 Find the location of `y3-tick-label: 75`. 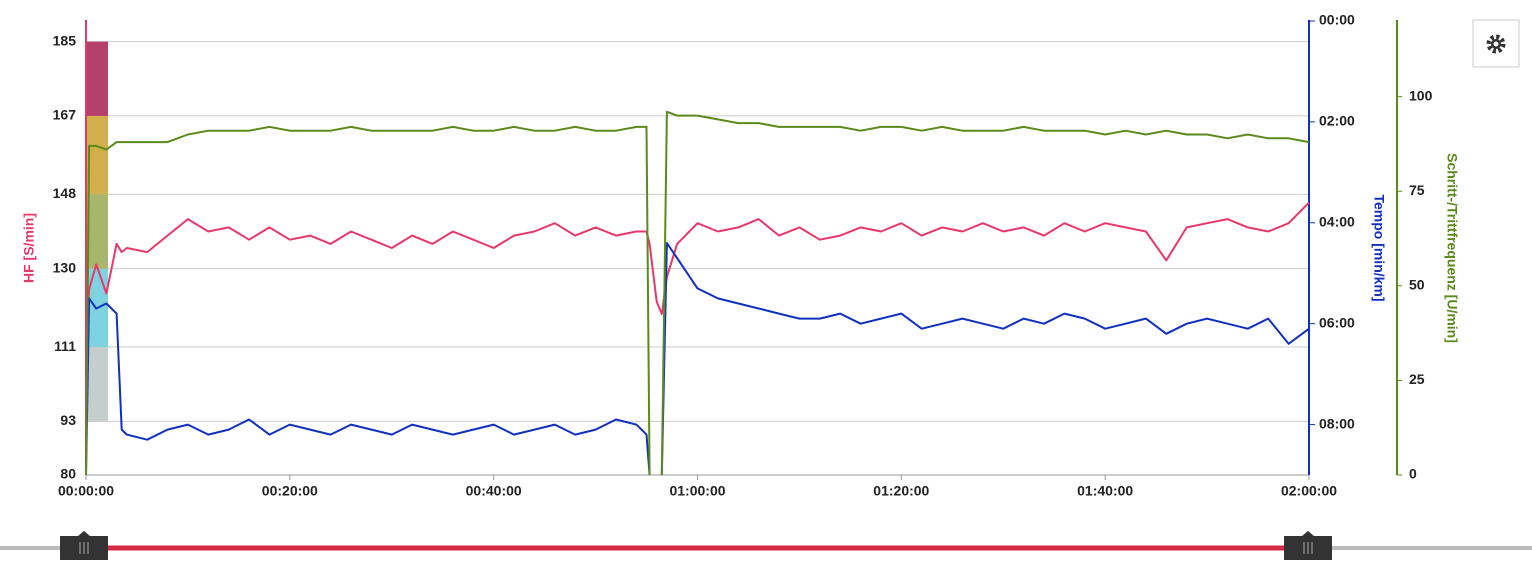

y3-tick-label: 75 is located at coordinates (1417, 190).